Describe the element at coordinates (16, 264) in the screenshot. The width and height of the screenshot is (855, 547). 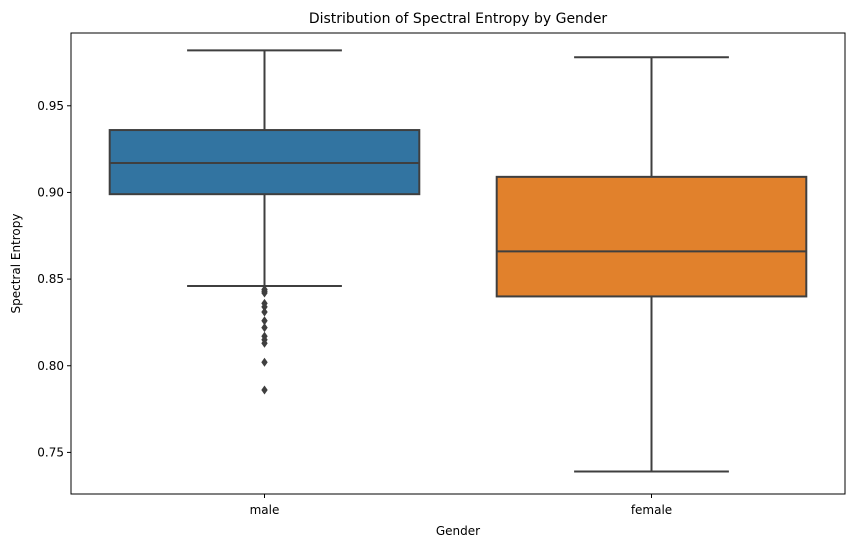
I see `y-axis-label: Spectral Entropy` at that location.